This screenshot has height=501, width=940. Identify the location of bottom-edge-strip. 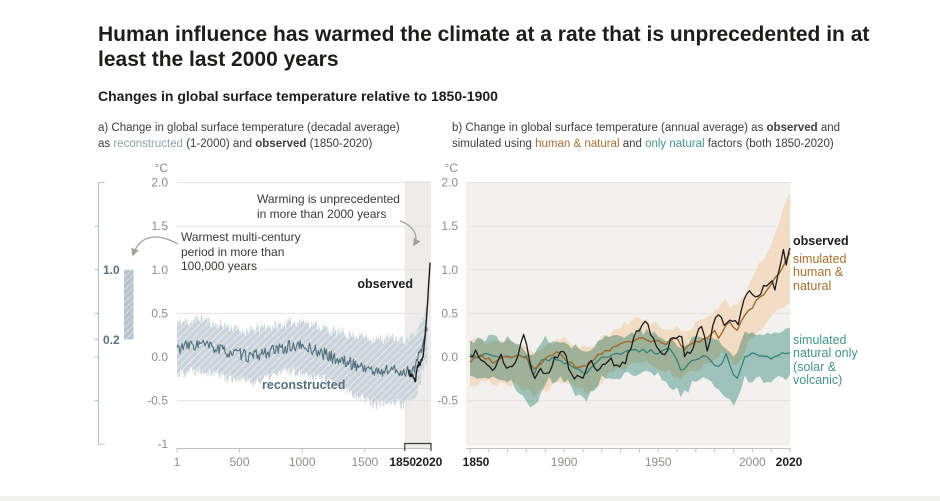
(470, 498).